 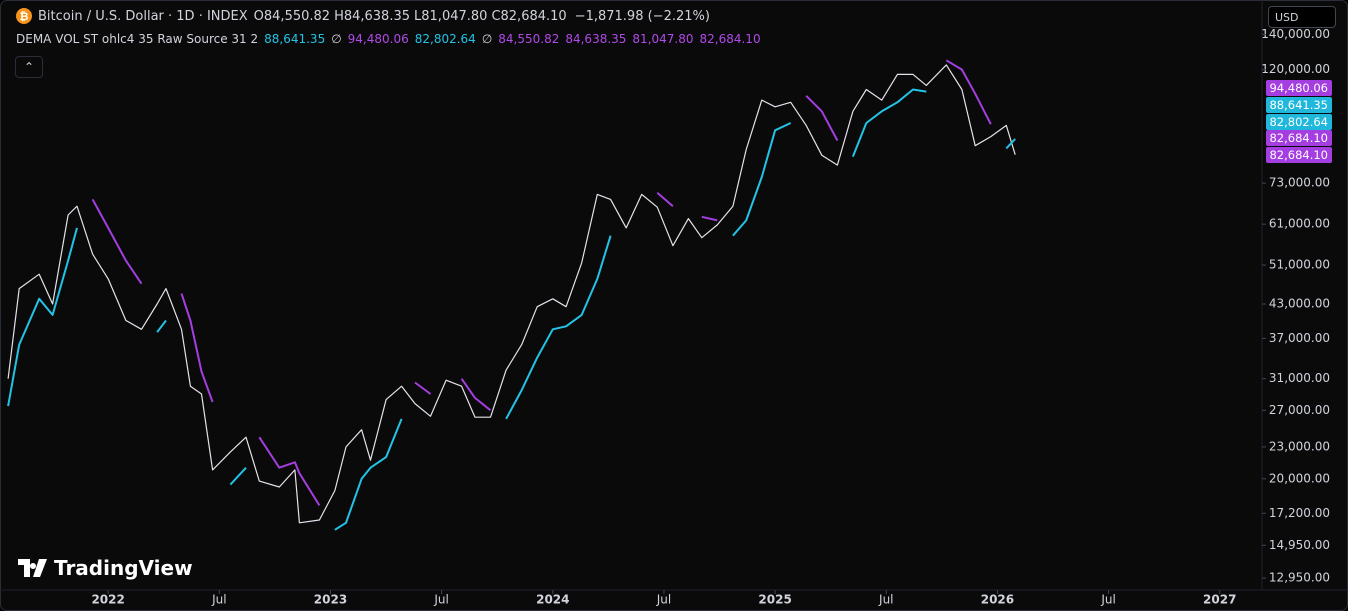 I want to click on y-tick-label: 51,000.00, so click(x=1299, y=265).